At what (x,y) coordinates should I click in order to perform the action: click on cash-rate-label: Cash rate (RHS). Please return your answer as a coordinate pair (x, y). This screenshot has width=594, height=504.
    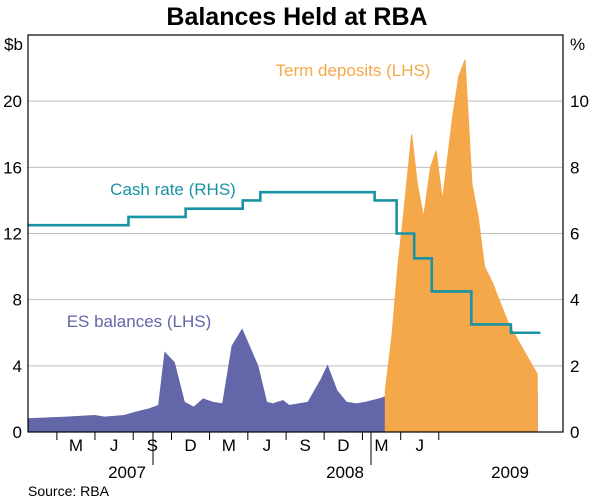
    Looking at the image, I should click on (173, 189).